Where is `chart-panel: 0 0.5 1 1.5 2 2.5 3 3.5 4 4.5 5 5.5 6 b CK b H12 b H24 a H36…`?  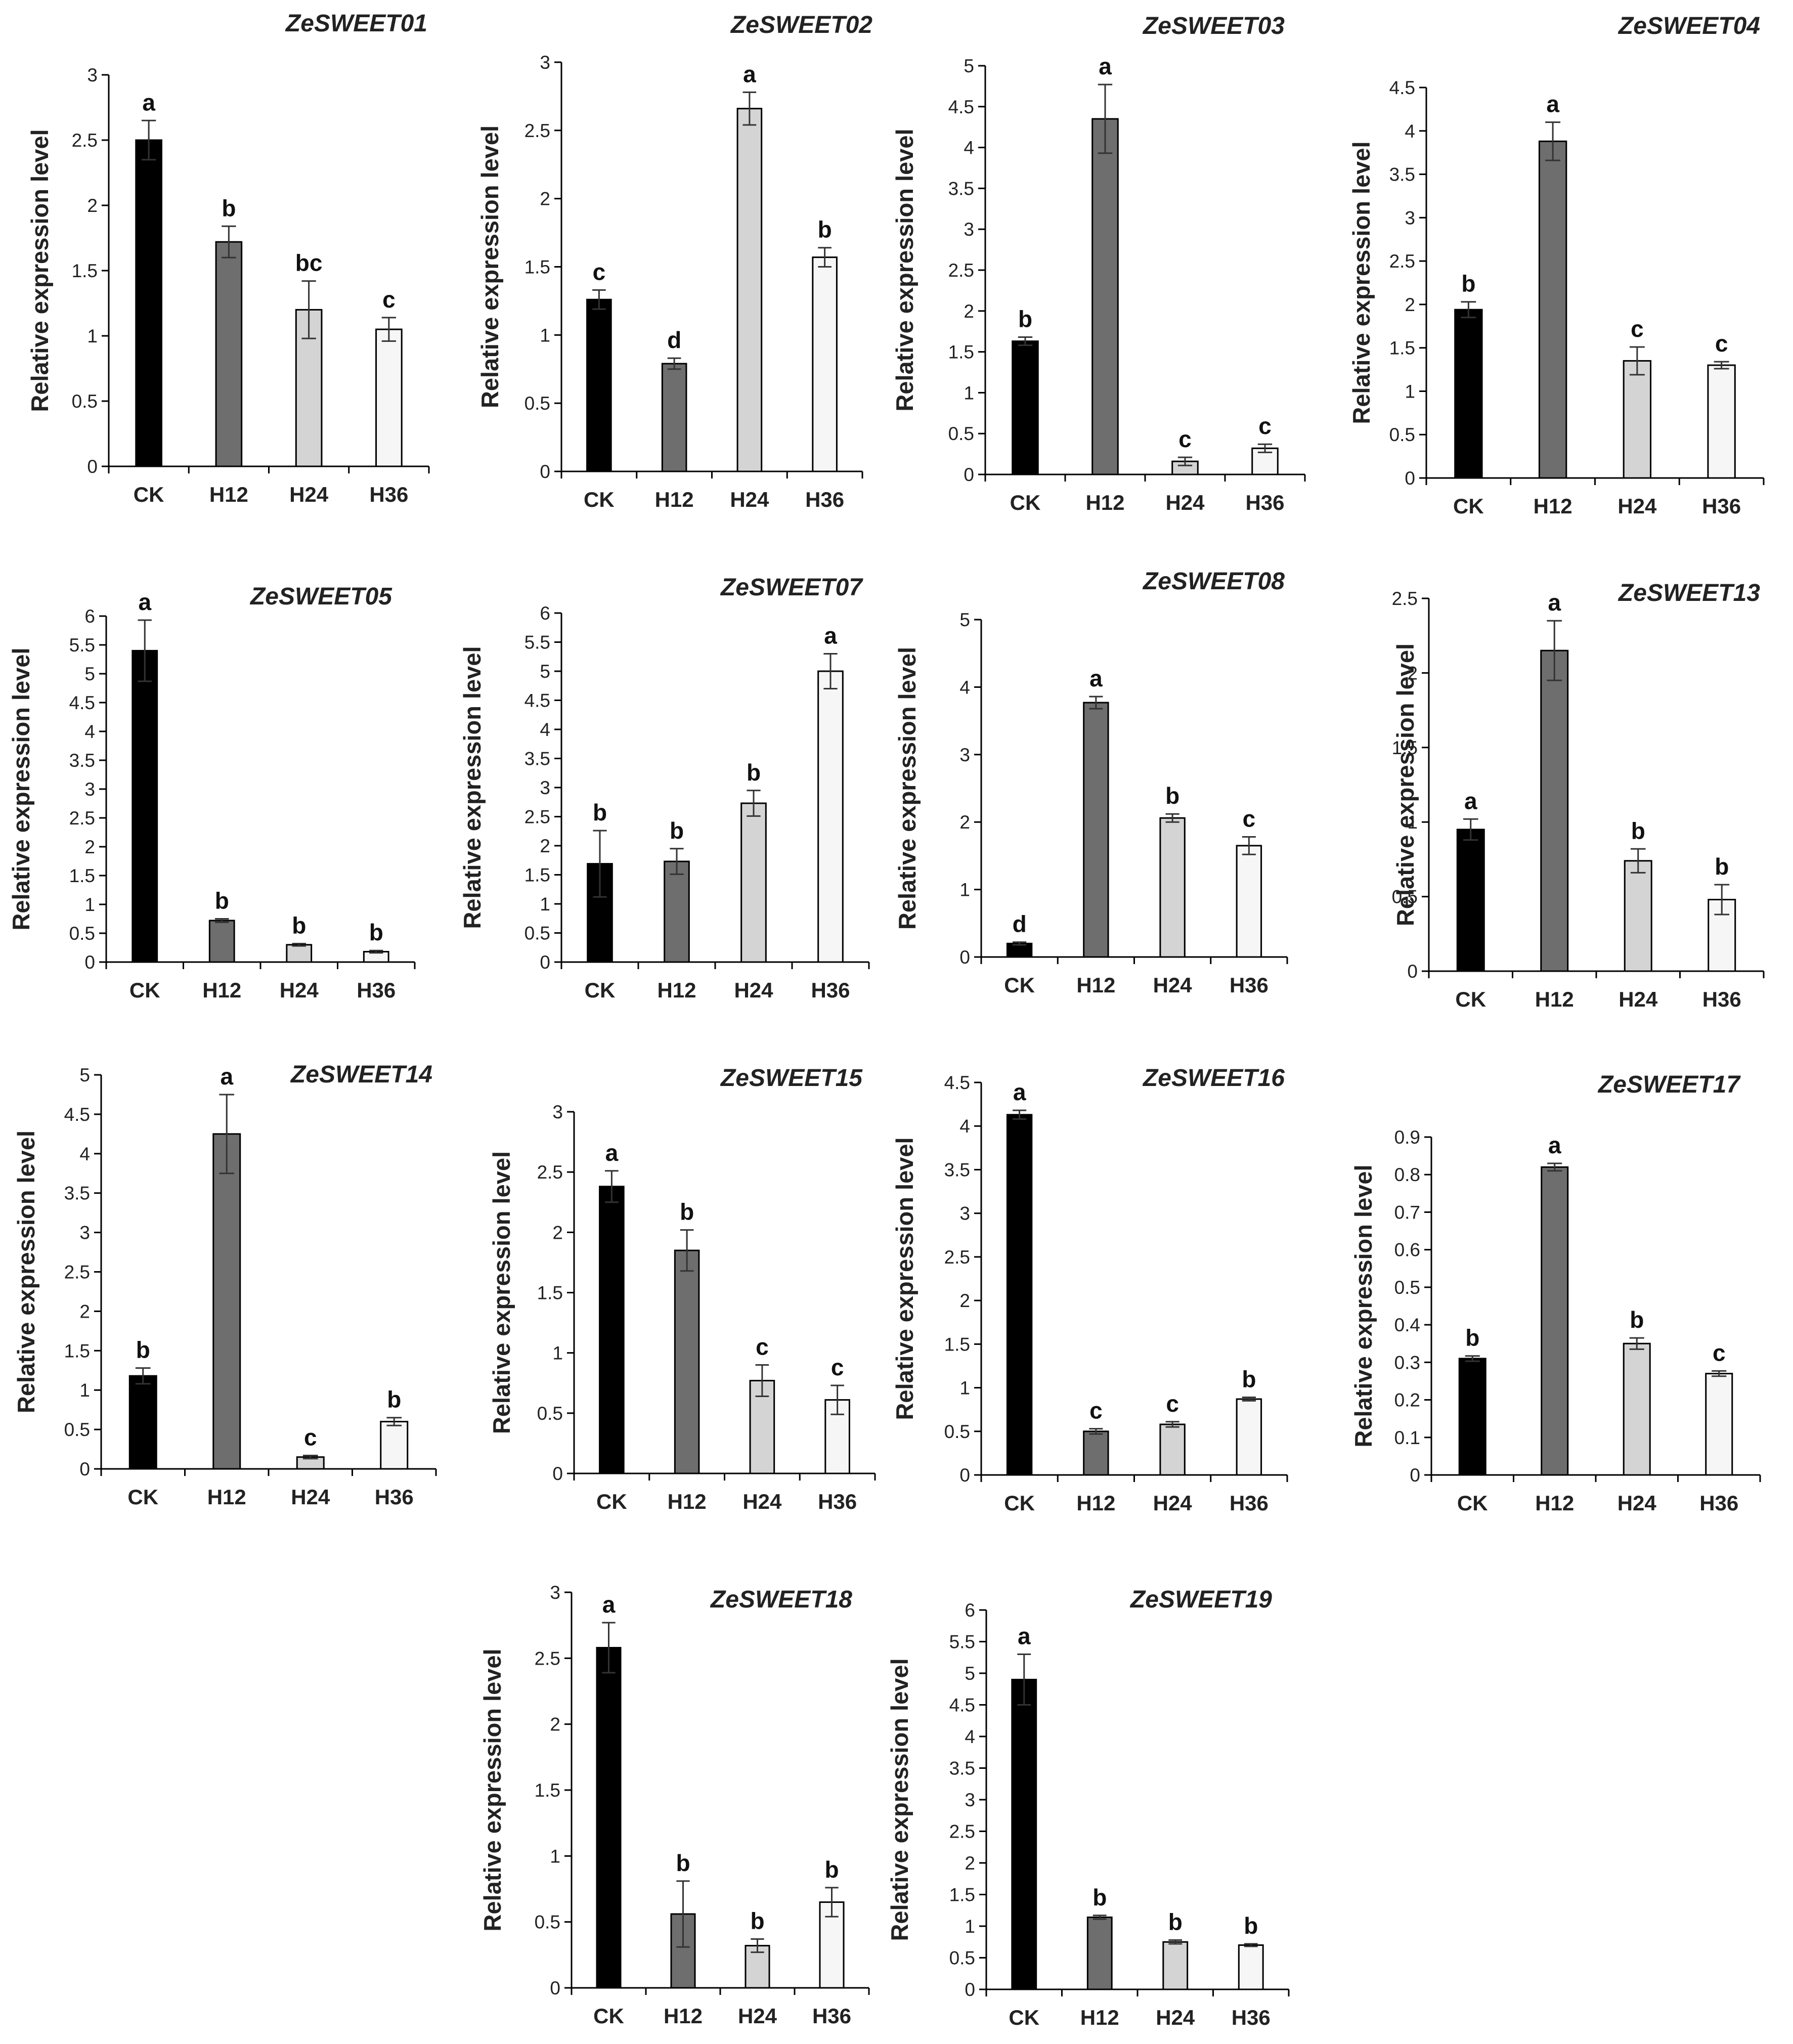
chart-panel: 0 0.5 1 1.5 2 2.5 3 3.5 4 4.5 5 5.5 6 b CK b H12 b H24 a H36… is located at coordinates (664, 788).